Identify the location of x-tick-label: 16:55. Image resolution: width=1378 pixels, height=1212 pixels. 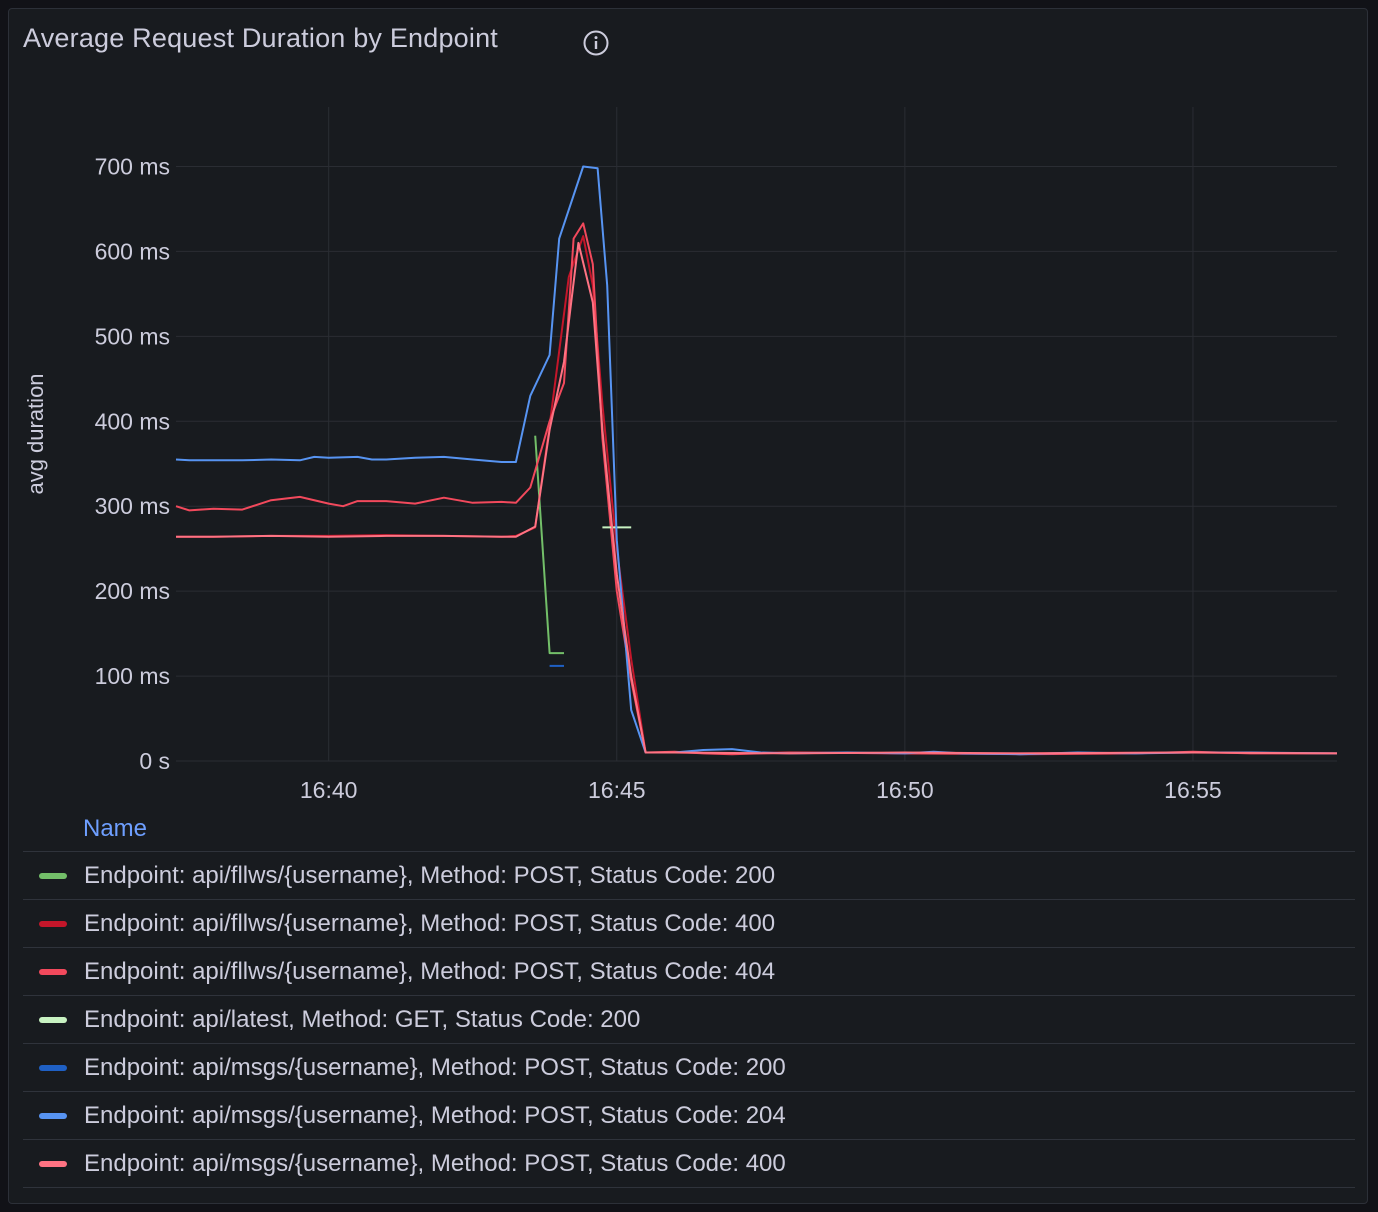
(1193, 790).